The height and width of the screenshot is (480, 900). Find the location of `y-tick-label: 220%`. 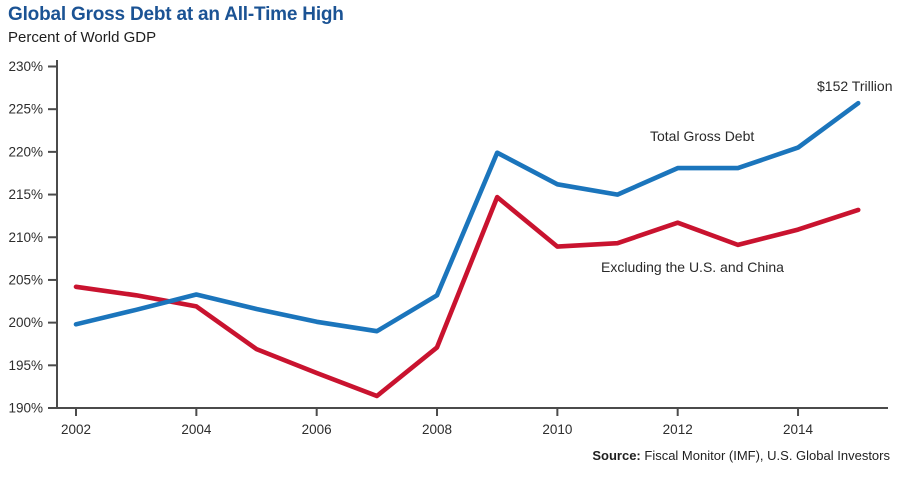

y-tick-label: 220% is located at coordinates (25, 151).